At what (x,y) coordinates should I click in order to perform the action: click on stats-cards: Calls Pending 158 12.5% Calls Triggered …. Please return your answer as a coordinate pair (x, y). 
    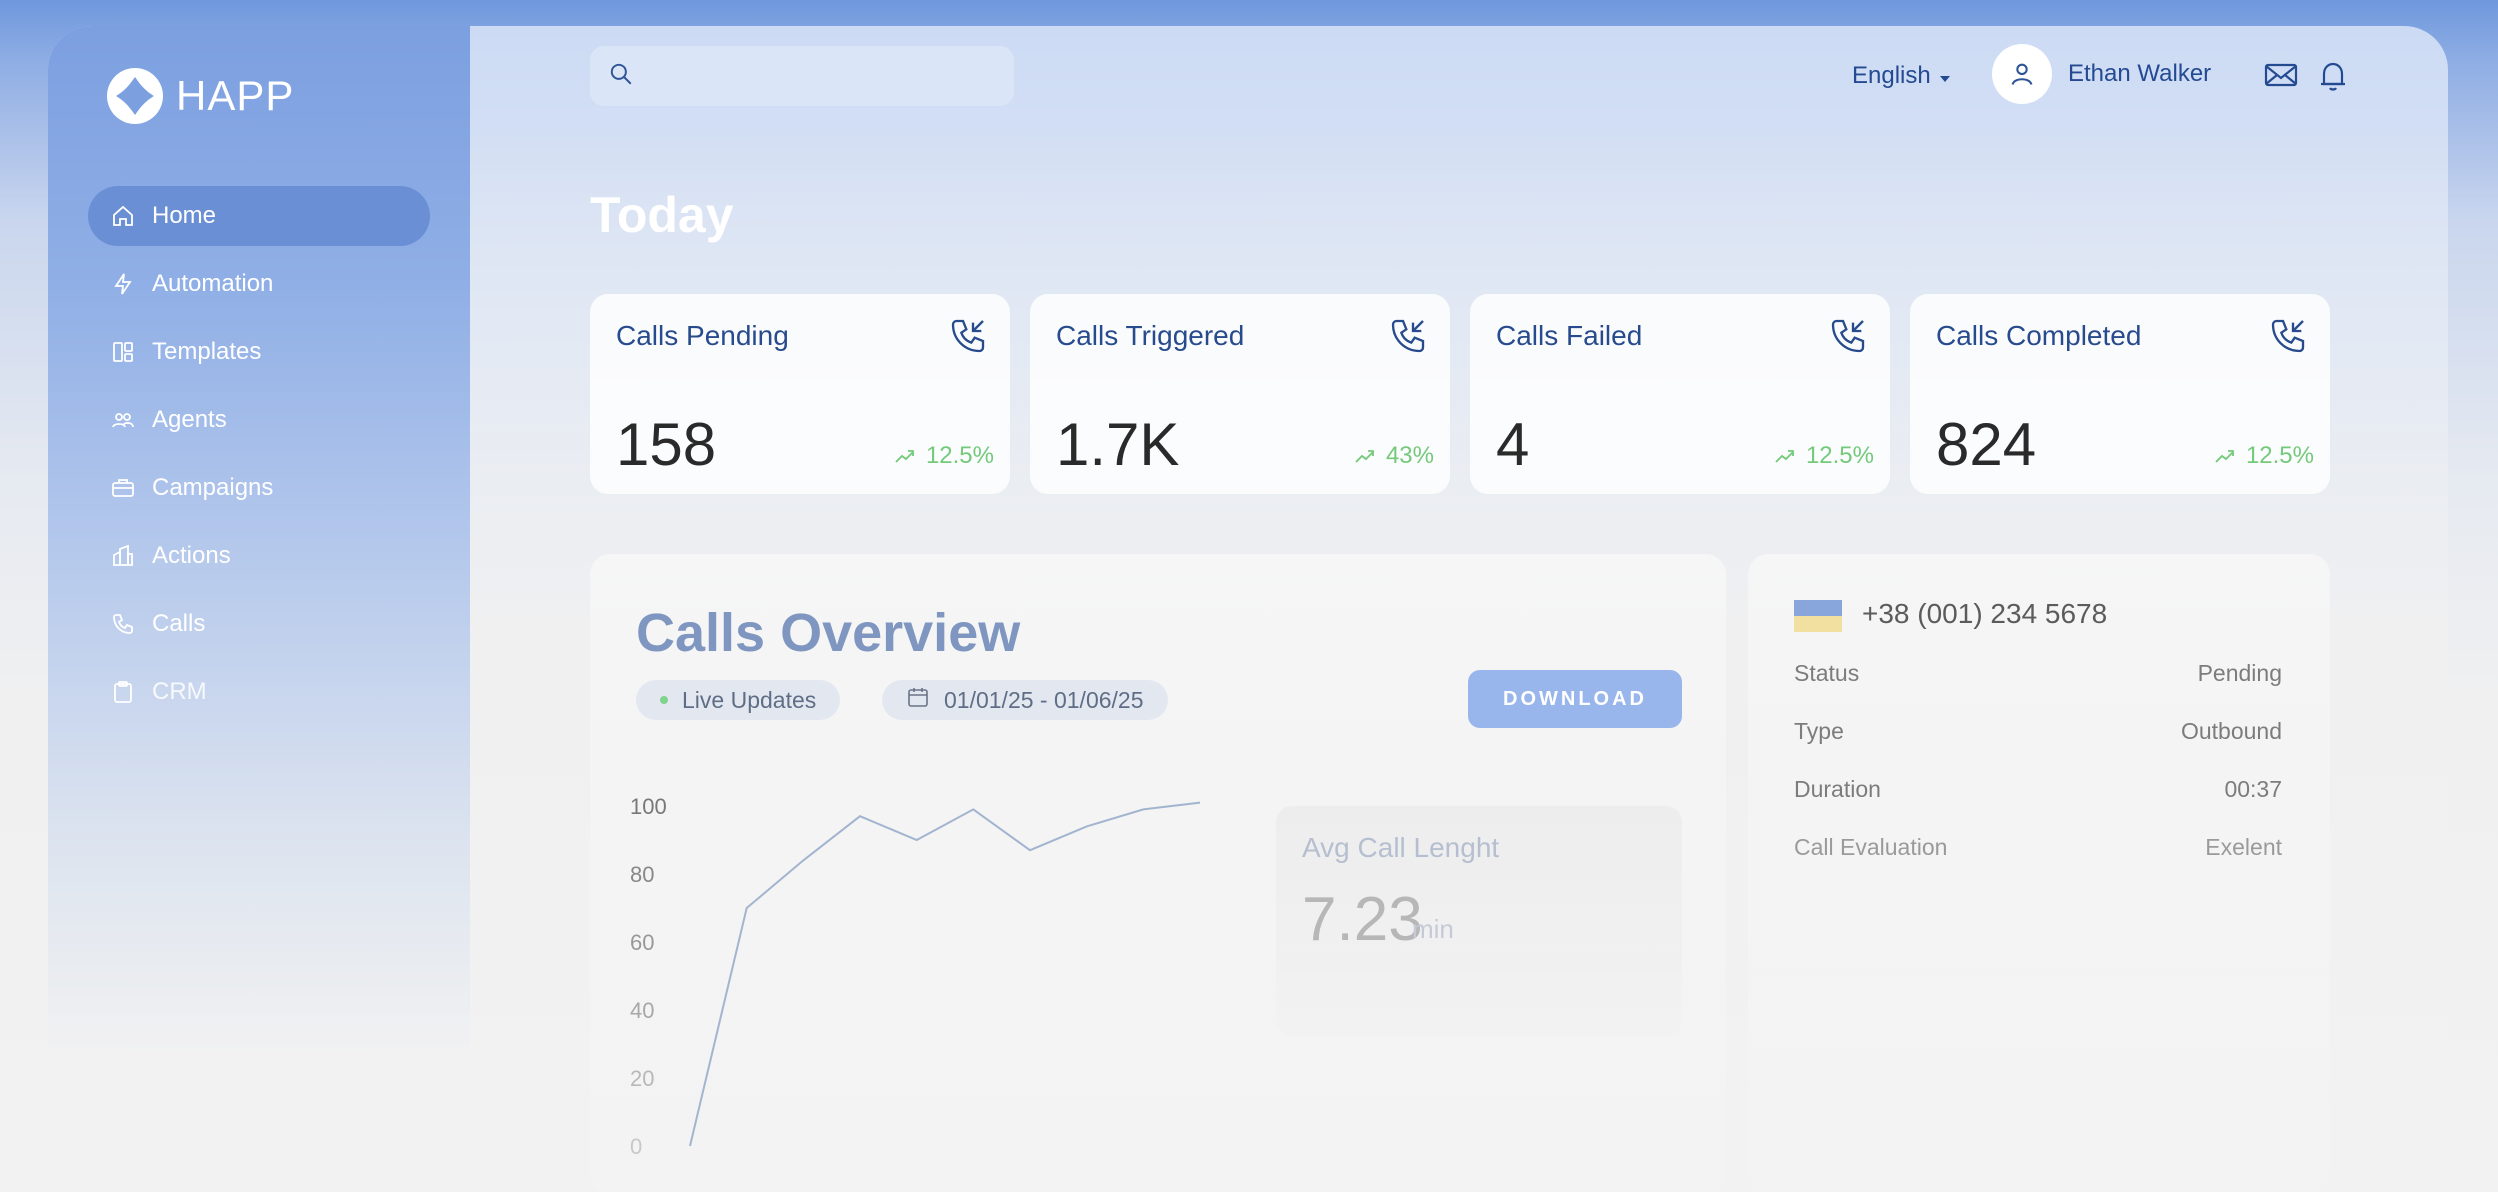
    Looking at the image, I should click on (1460, 394).